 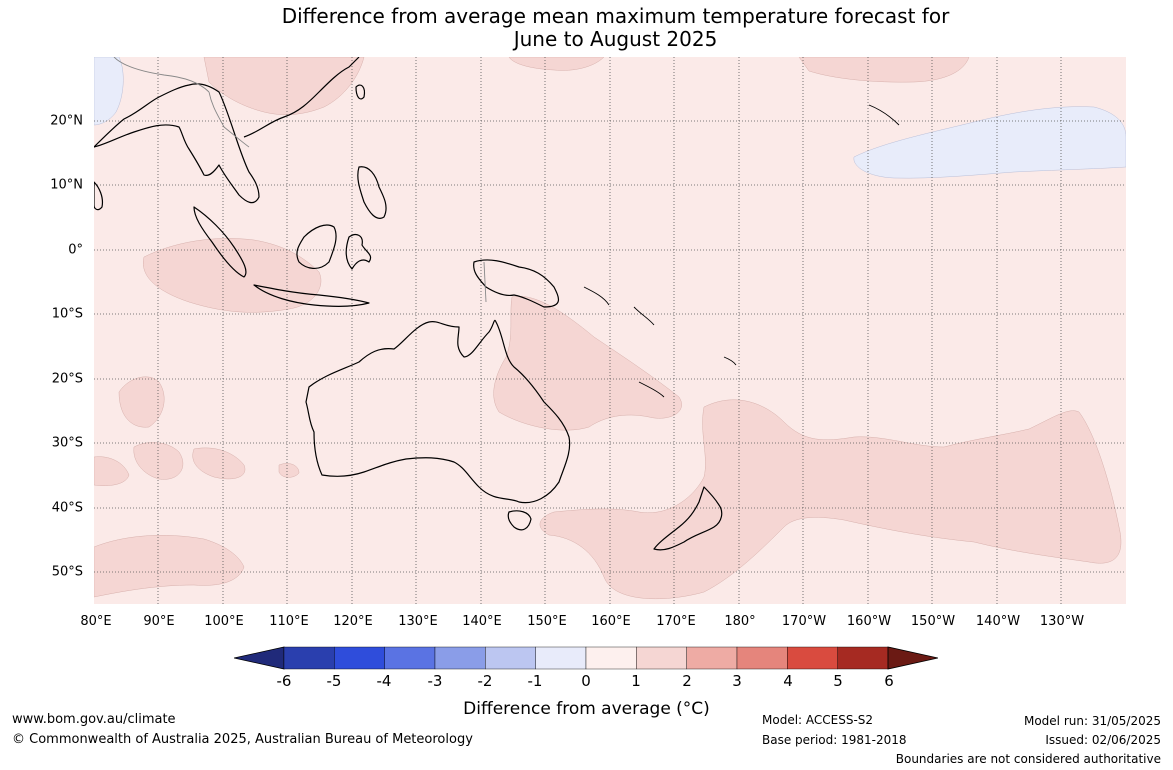 I want to click on australia-coastline, so click(x=438, y=411).